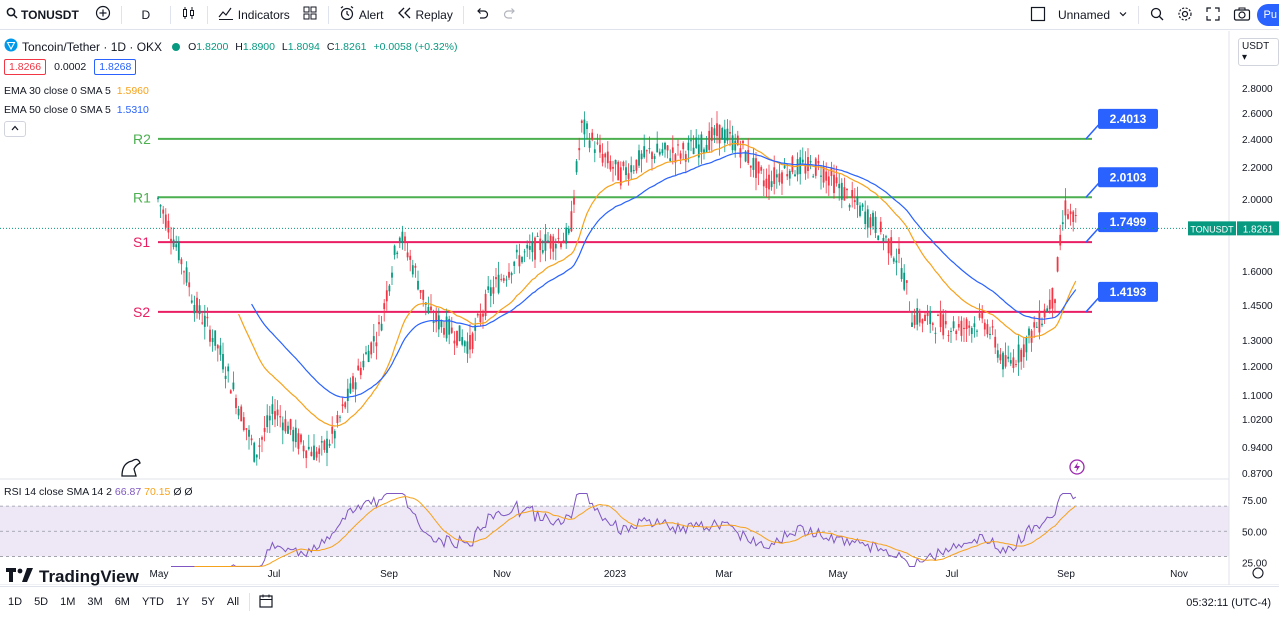 This screenshot has width=1279, height=617. I want to click on range-button-1y: 1Y, so click(182, 602).